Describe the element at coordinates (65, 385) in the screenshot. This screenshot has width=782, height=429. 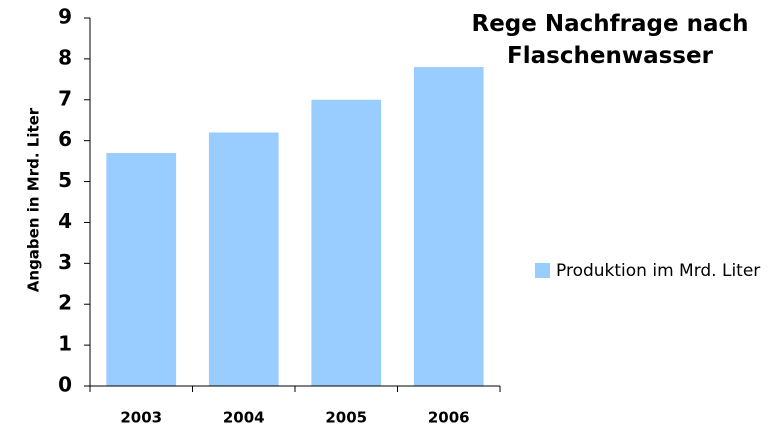
I see `y-tick-label: 0` at that location.